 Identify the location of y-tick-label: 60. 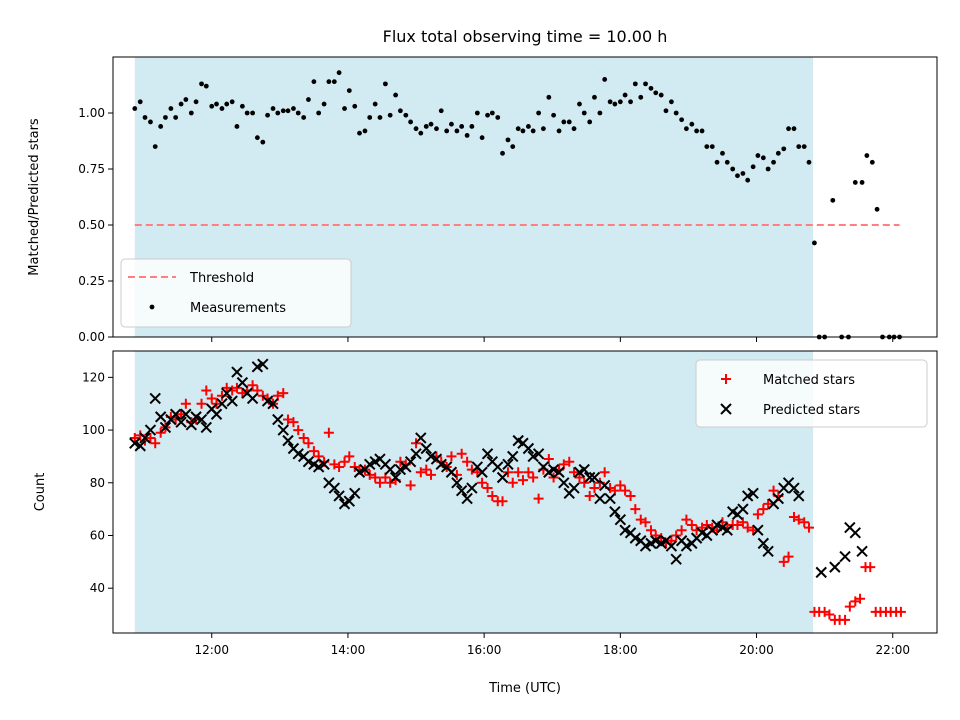
(97, 535).